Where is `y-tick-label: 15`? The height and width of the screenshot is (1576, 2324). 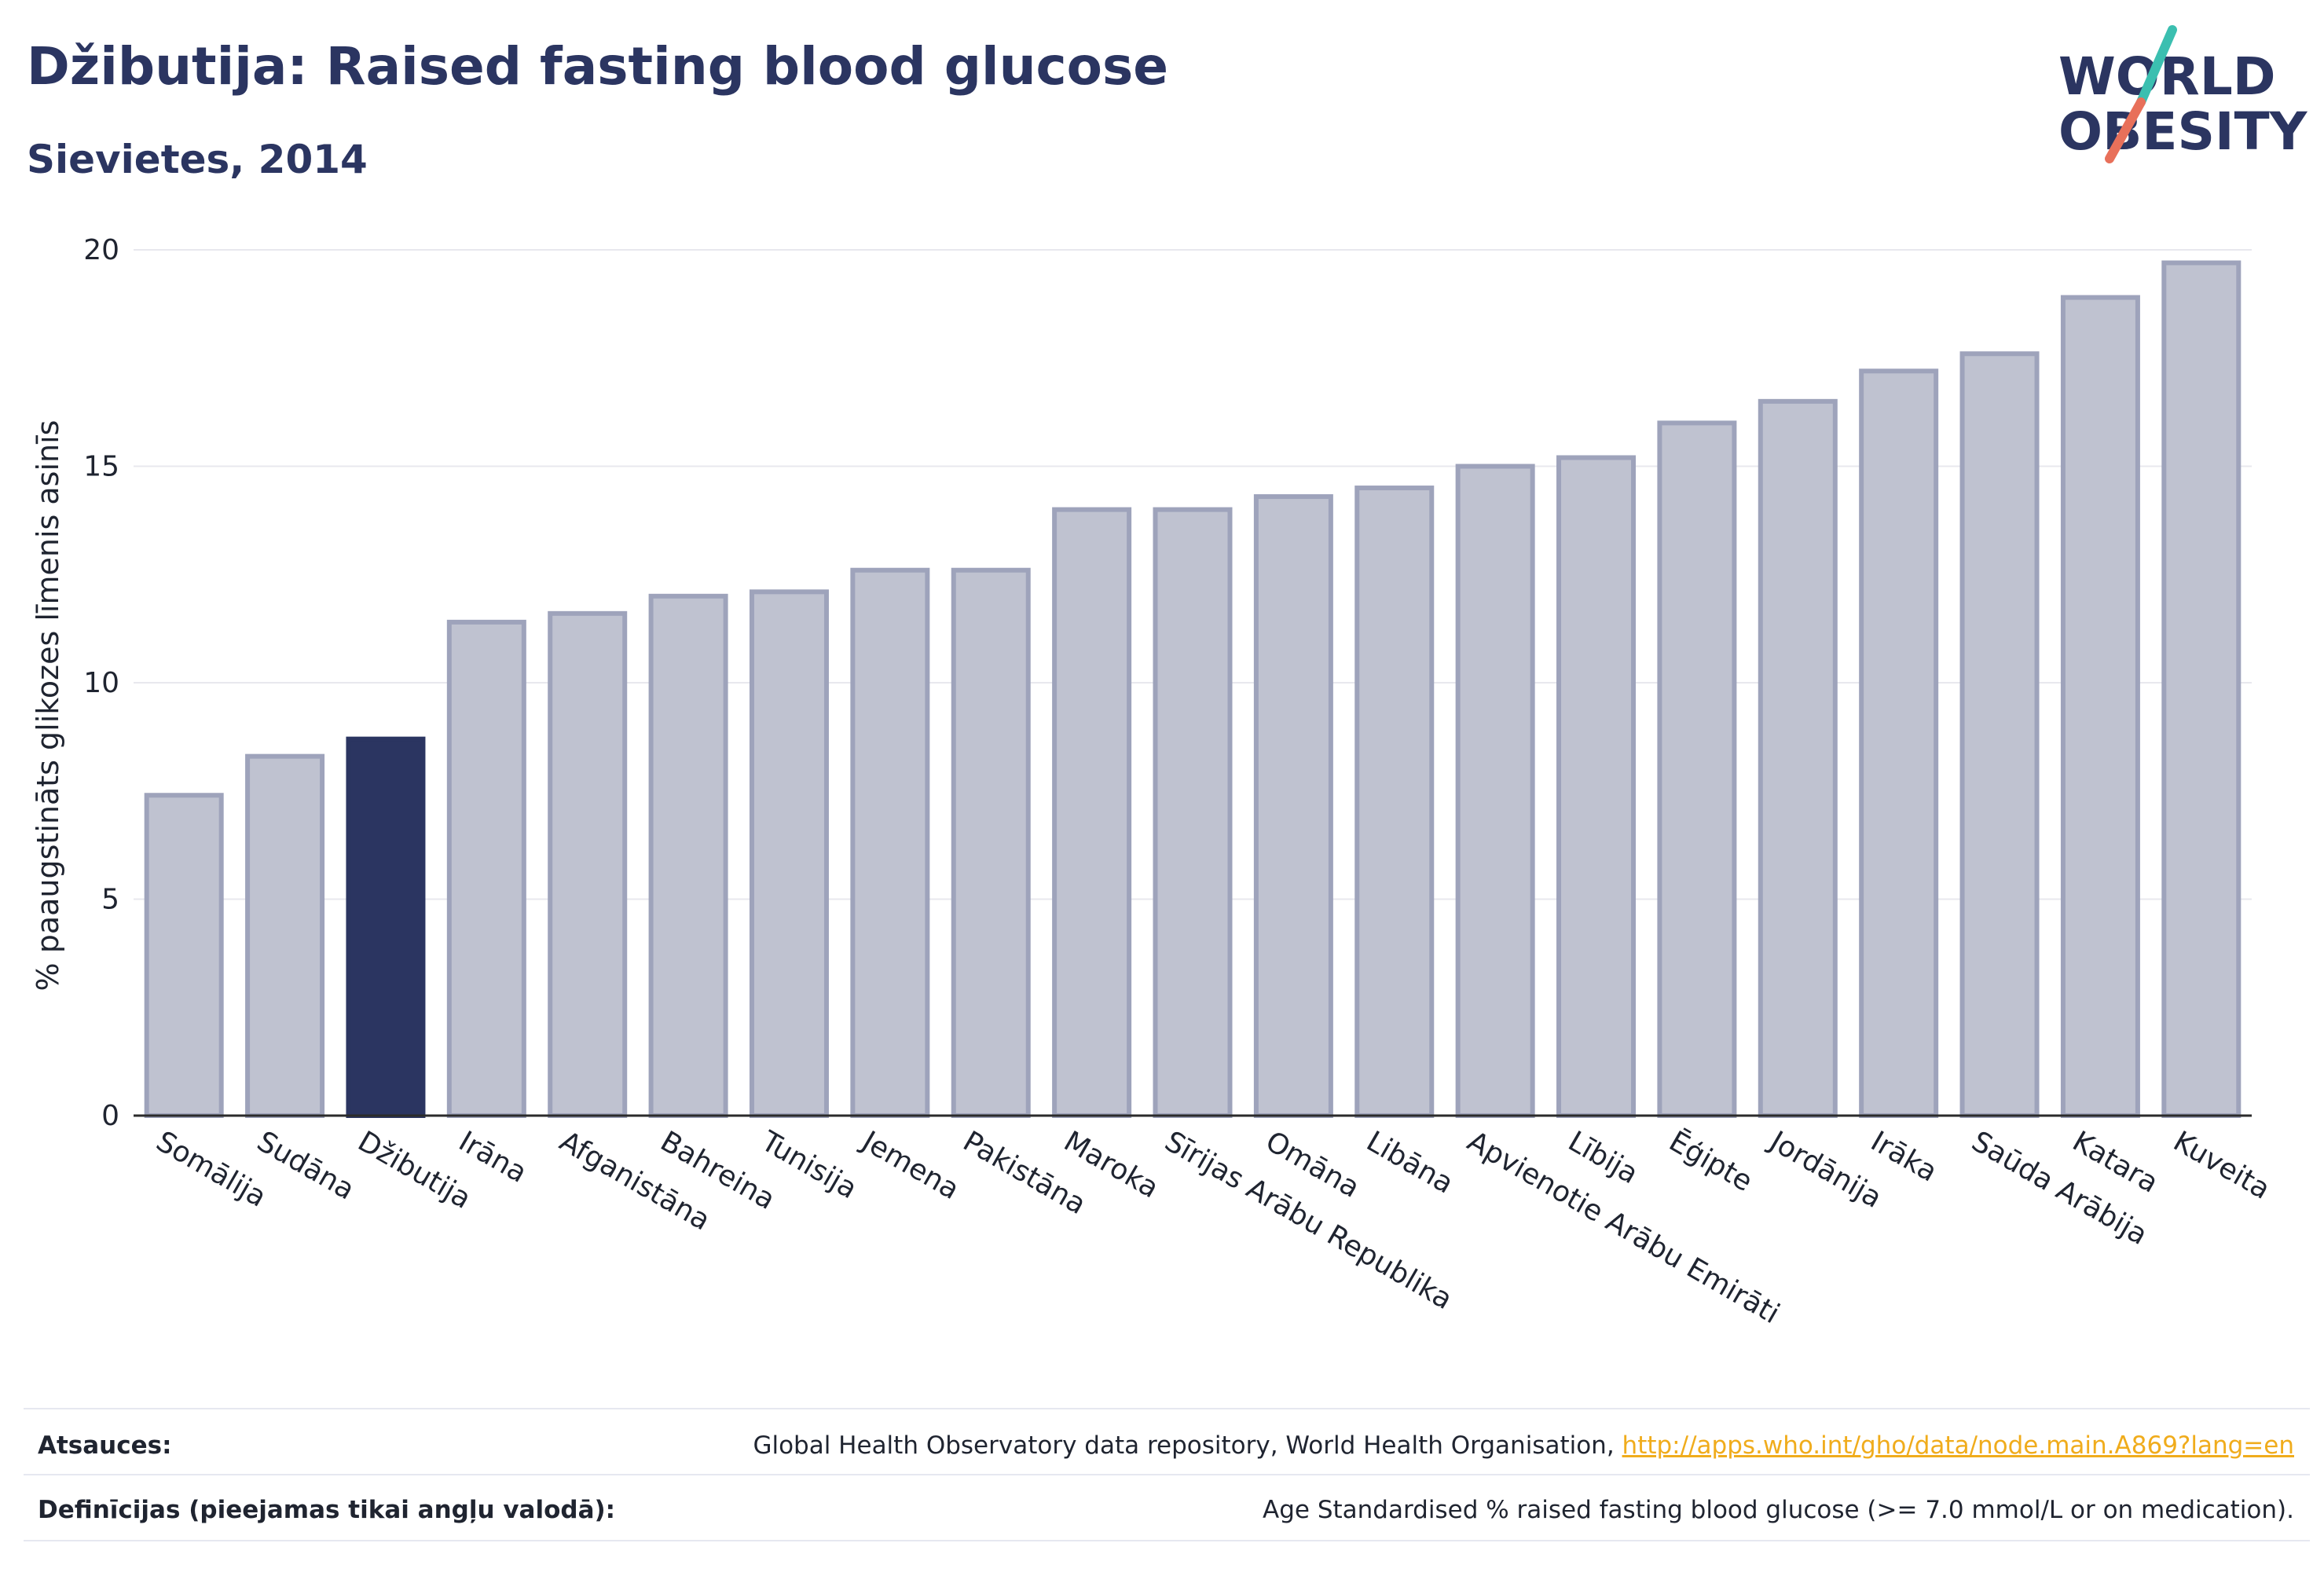
y-tick-label: 15 is located at coordinates (101, 467).